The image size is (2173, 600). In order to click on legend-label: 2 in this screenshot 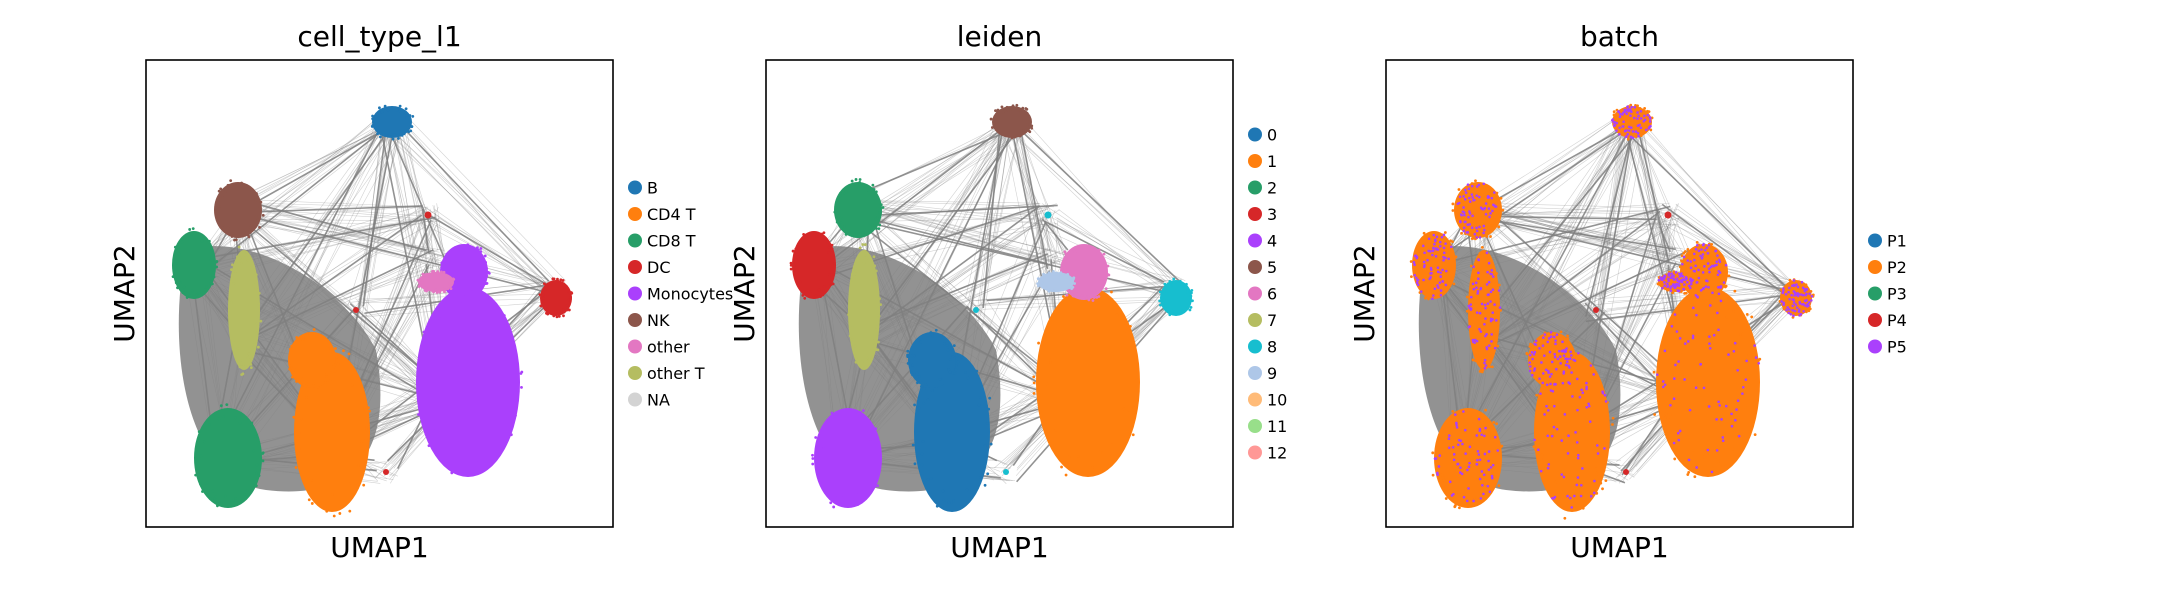, I will do `click(1272, 188)`.